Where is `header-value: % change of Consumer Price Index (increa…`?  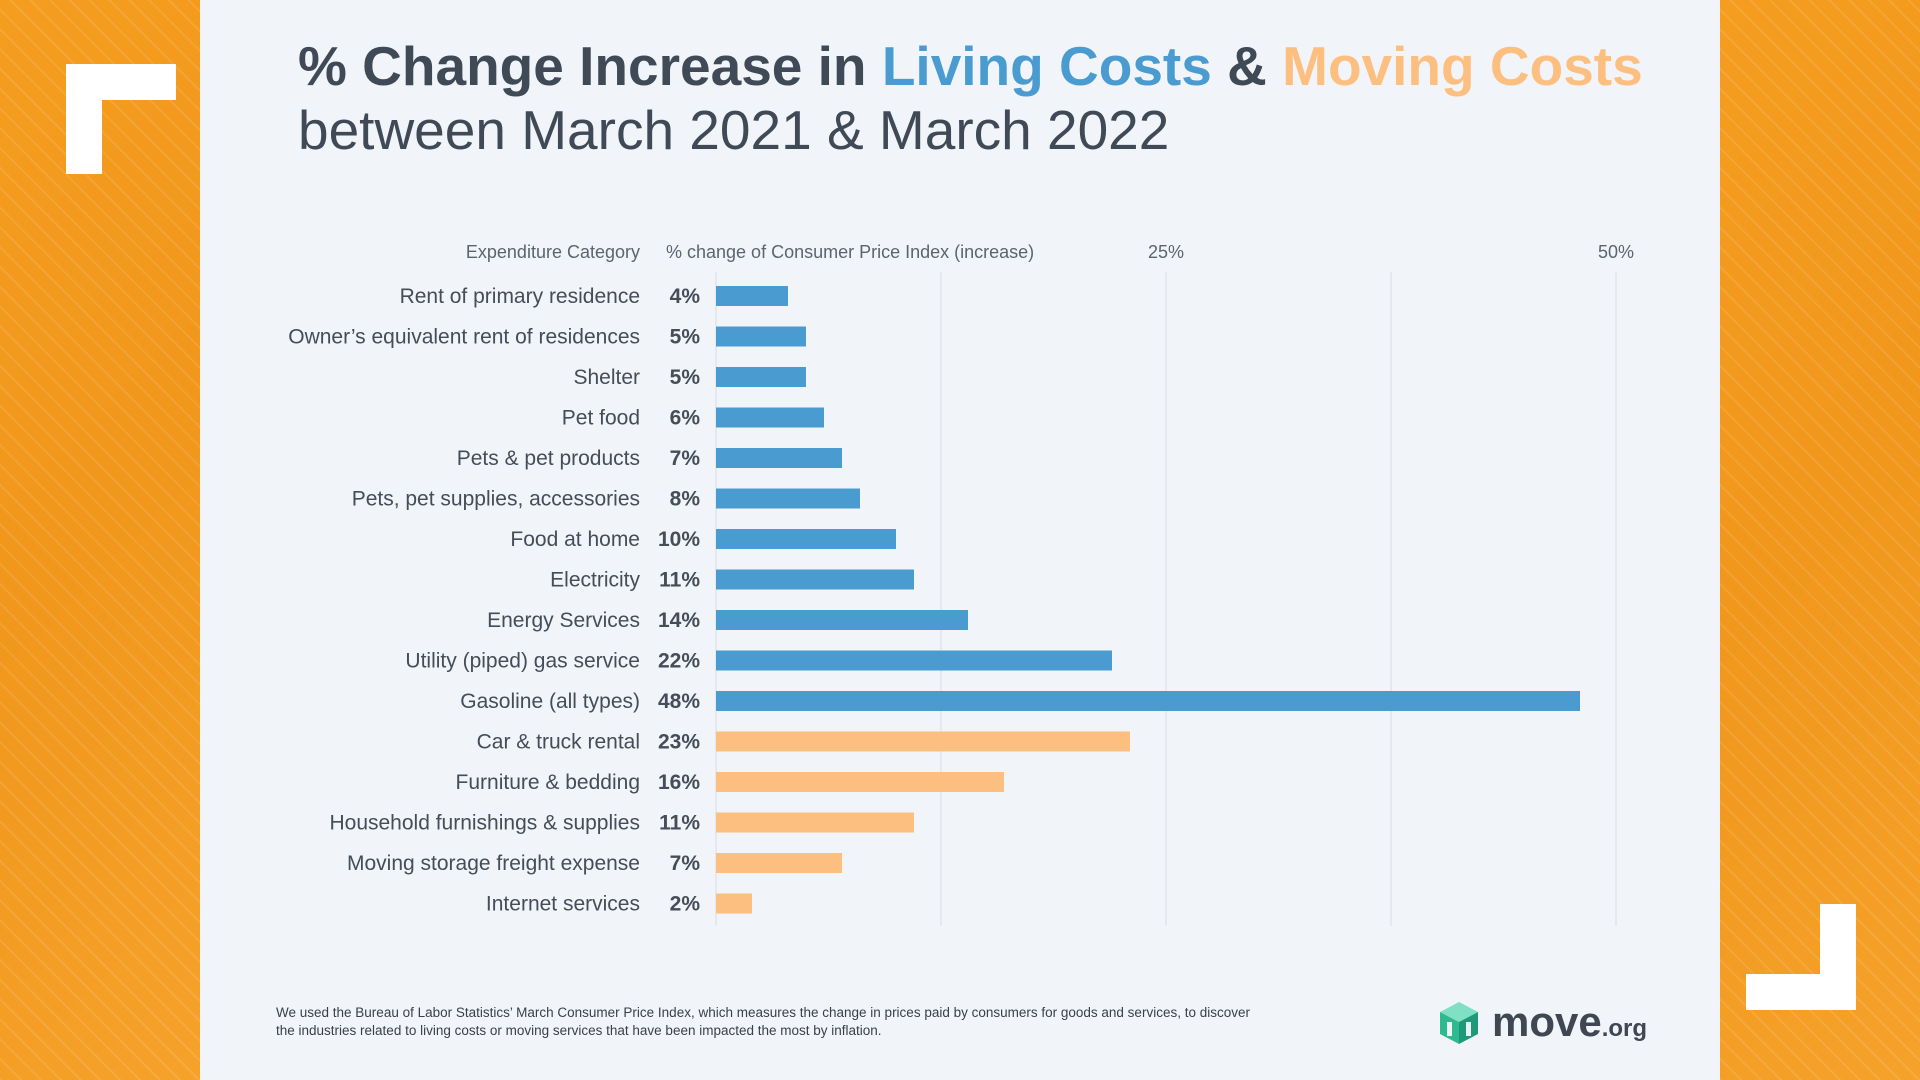 header-value: % change of Consumer Price Index (increa… is located at coordinates (850, 252).